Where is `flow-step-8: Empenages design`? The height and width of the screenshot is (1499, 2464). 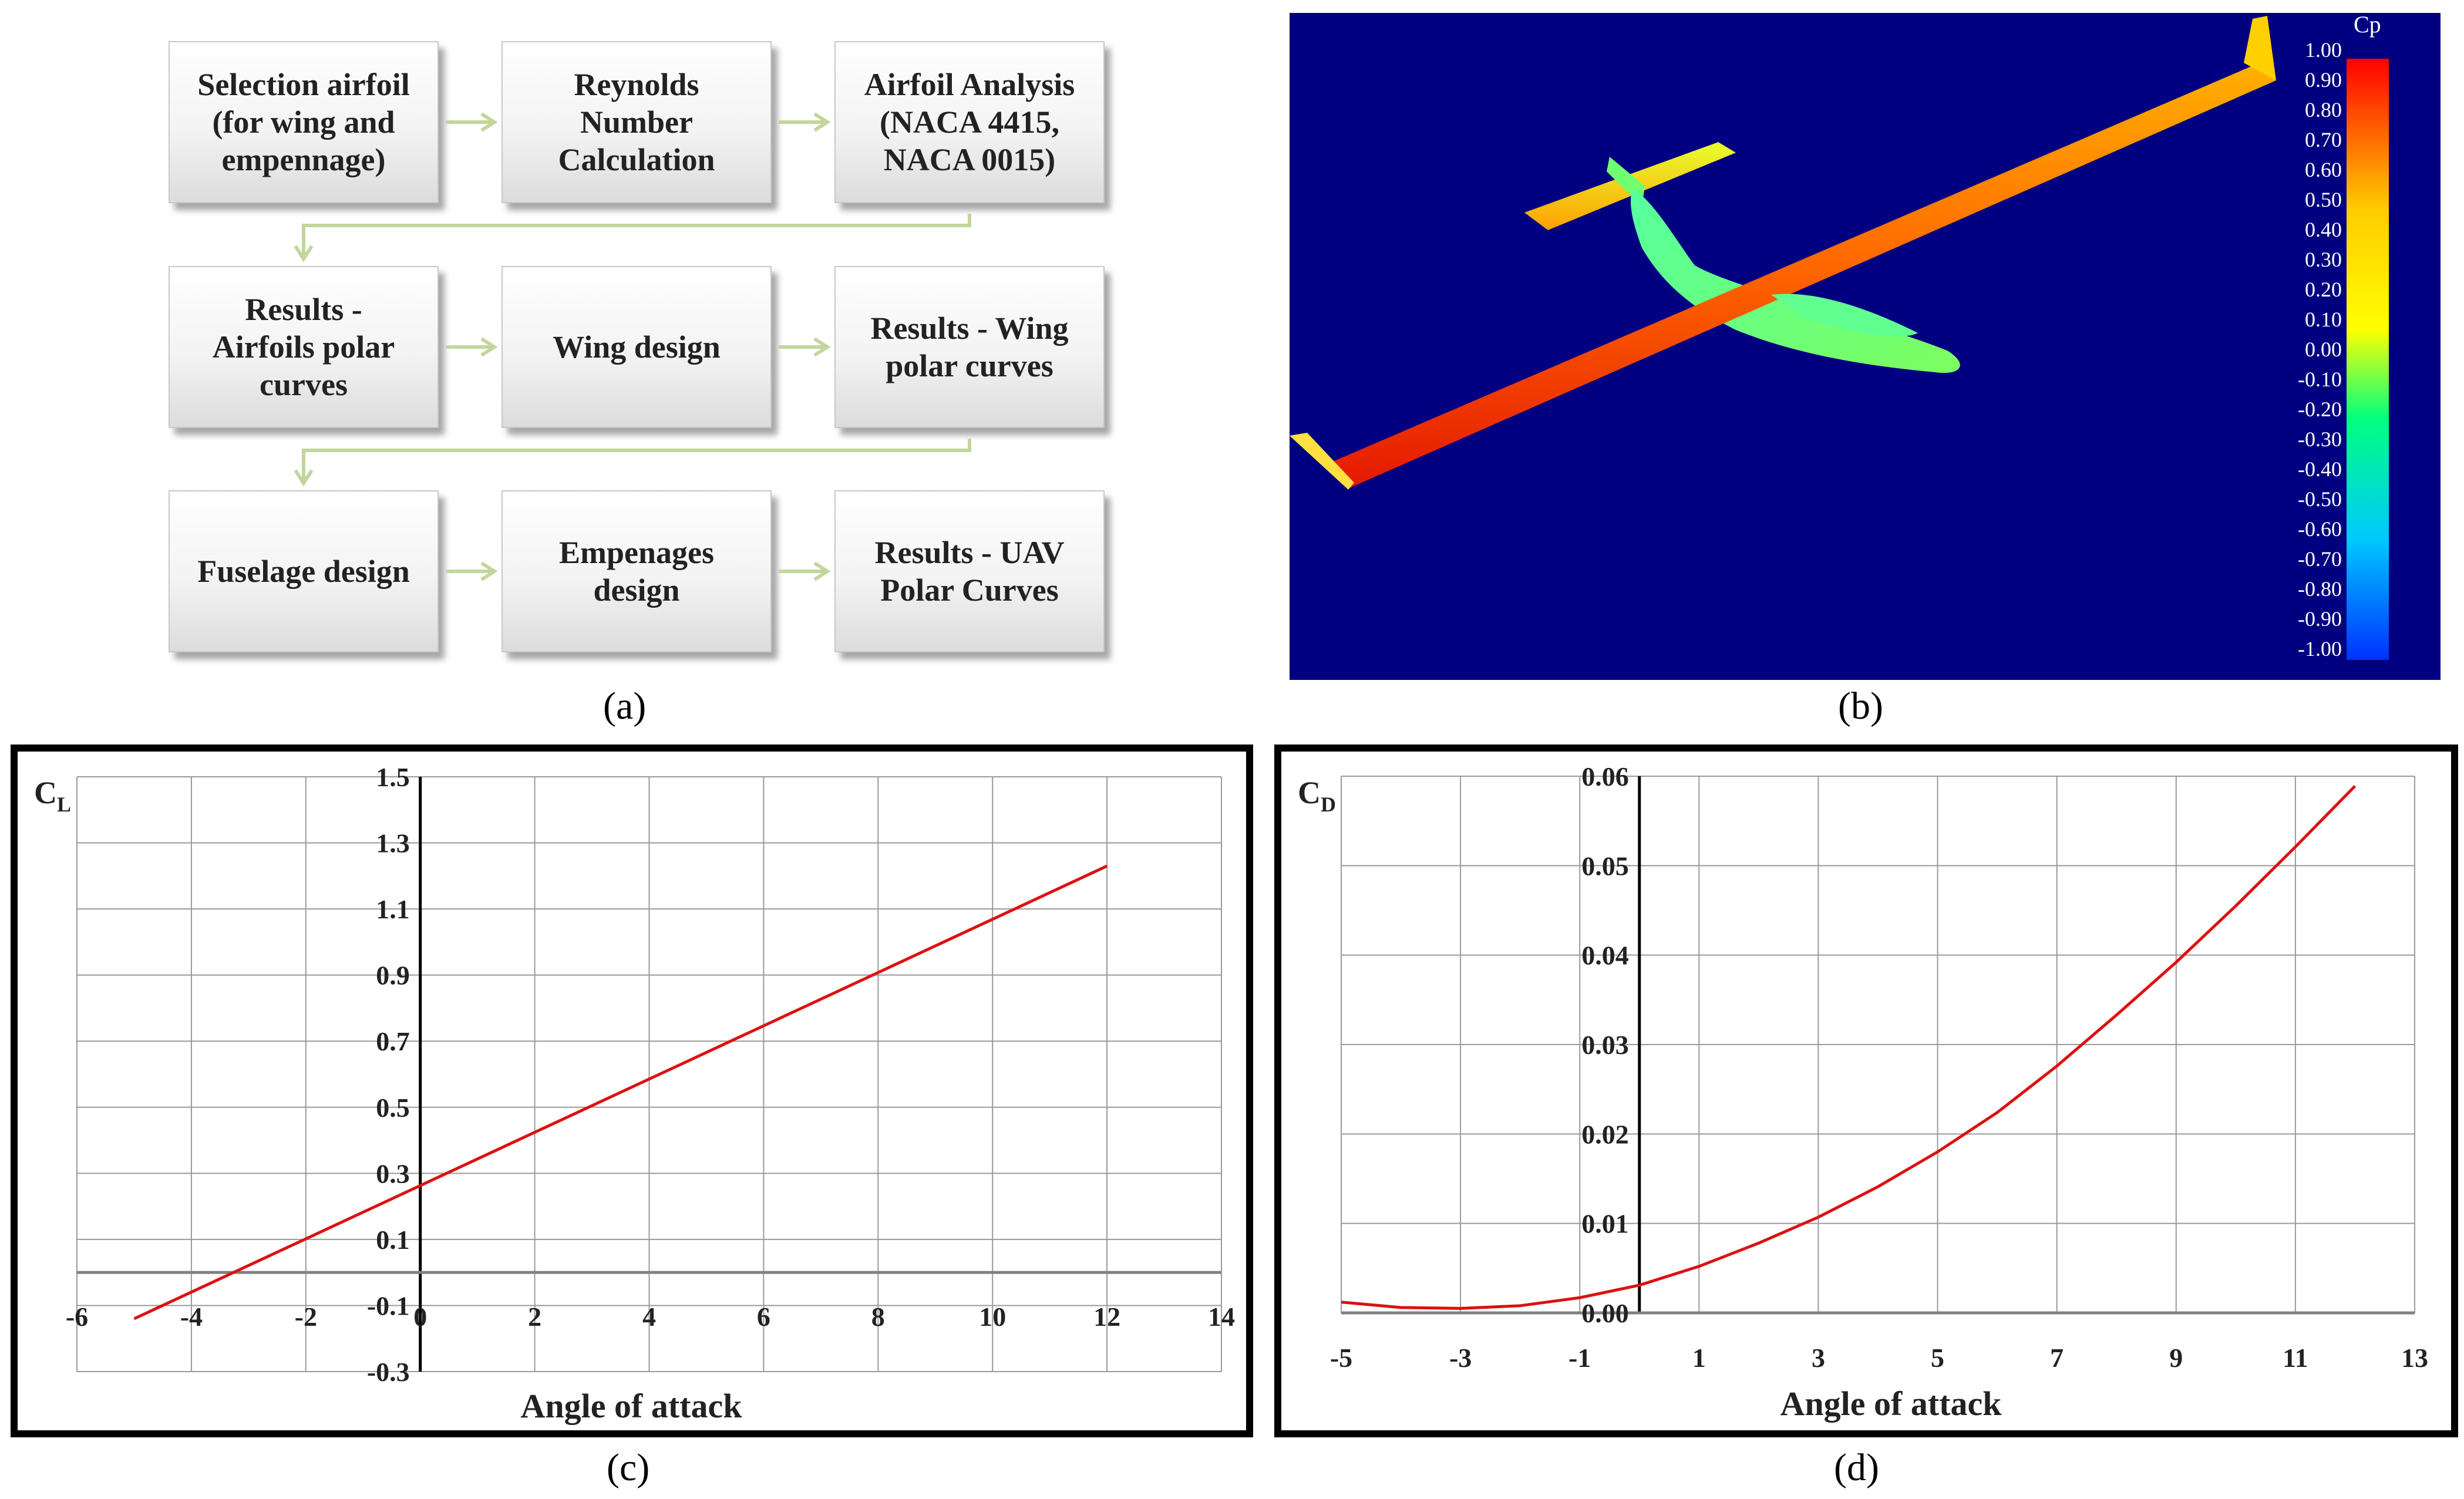
flow-step-8: Empenages design is located at coordinates (636, 571).